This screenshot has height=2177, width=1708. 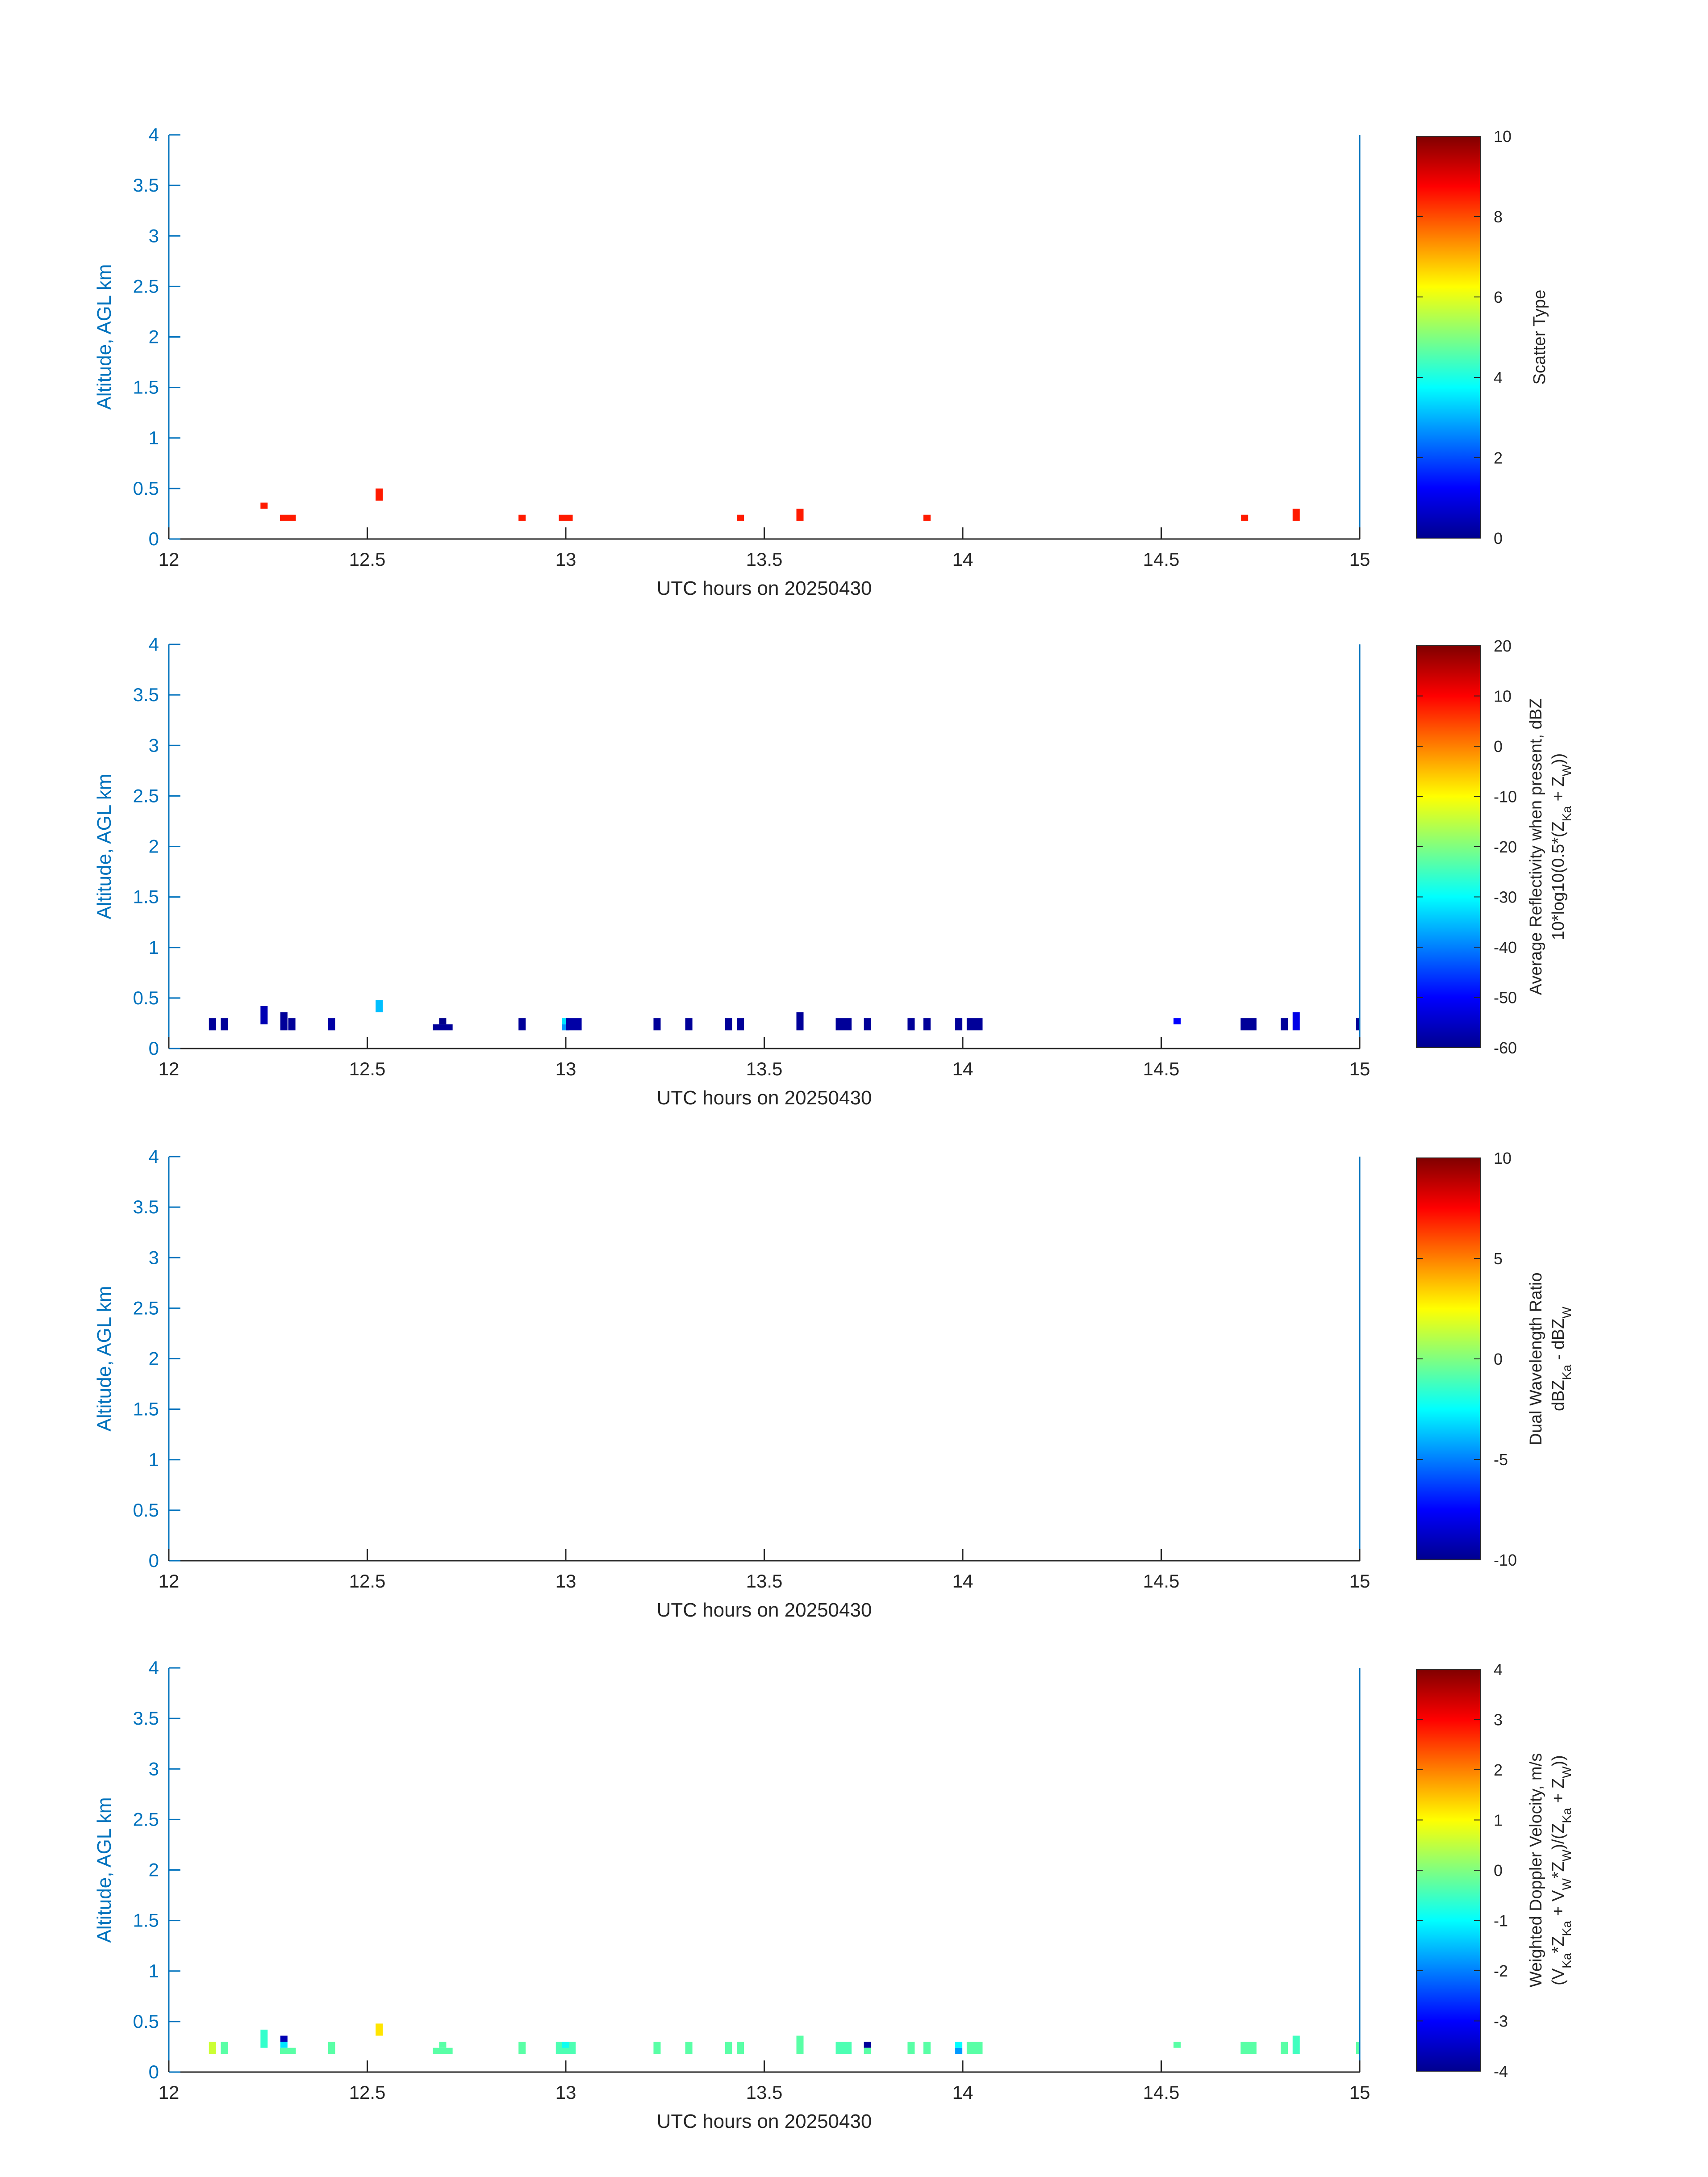 I want to click on colorbar-tick-label: 3, so click(x=1498, y=1720).